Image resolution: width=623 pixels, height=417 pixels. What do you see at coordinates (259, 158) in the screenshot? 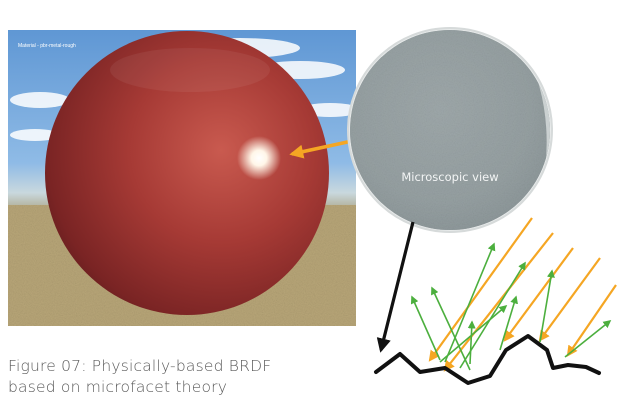
I see `specular-highlight` at bounding box center [259, 158].